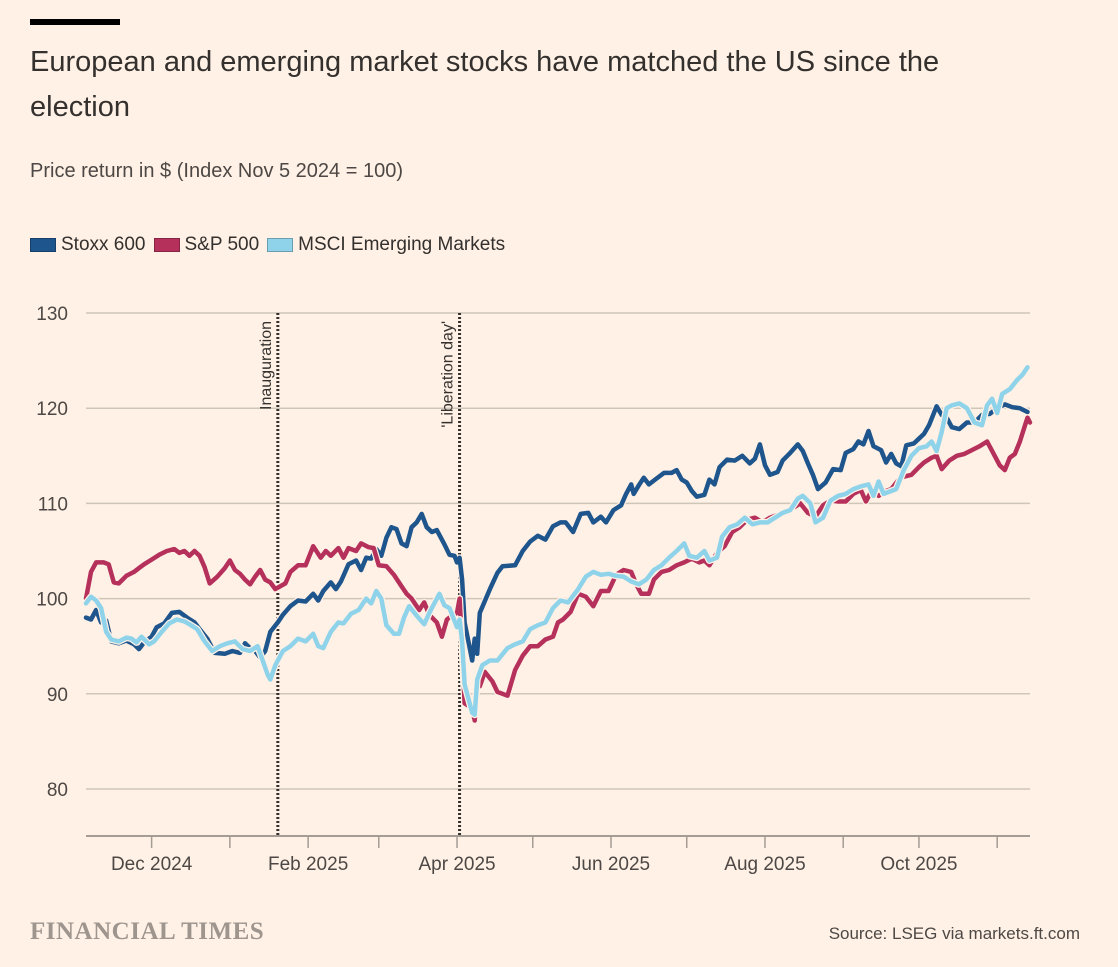  Describe the element at coordinates (166, 245) in the screenshot. I see `legend-swatch-sp500` at that location.